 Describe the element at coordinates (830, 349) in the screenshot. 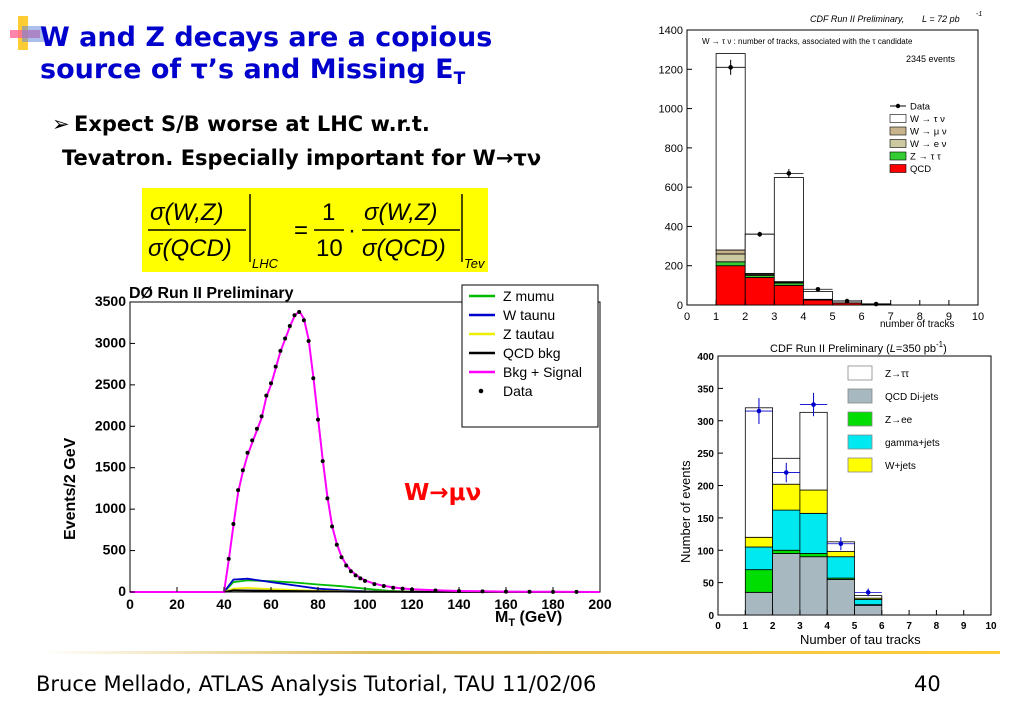

I see `chart-c-title-main: CDF Run II Preliminary (` at that location.